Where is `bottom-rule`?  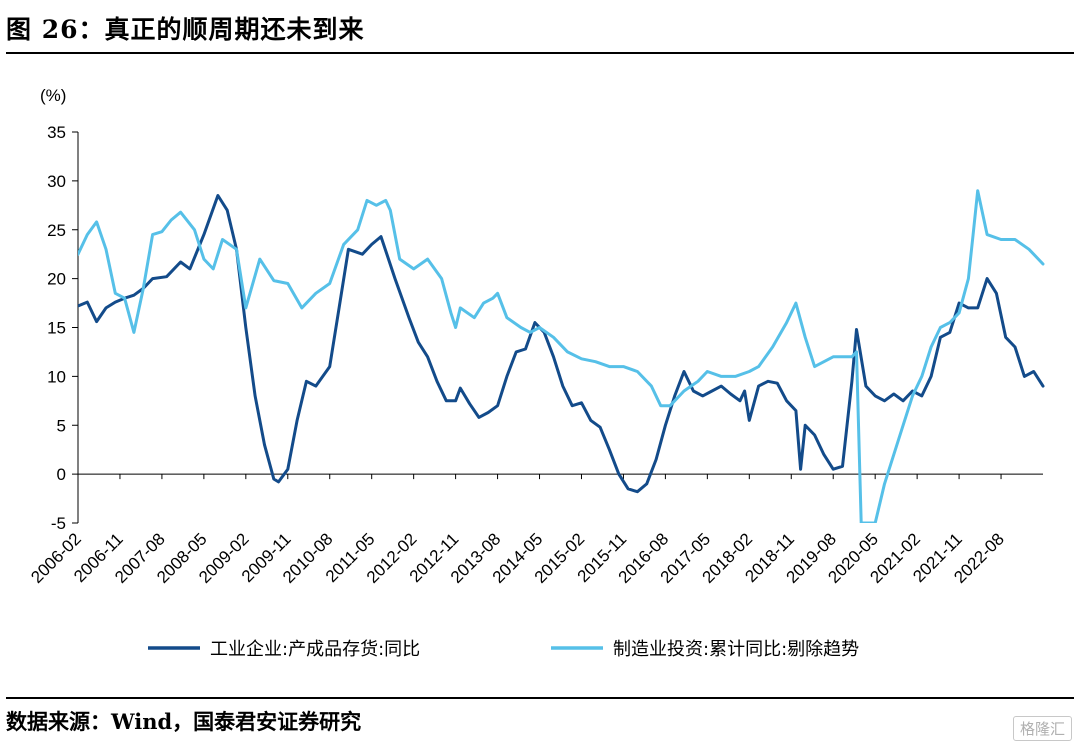
bottom-rule is located at coordinates (540, 698).